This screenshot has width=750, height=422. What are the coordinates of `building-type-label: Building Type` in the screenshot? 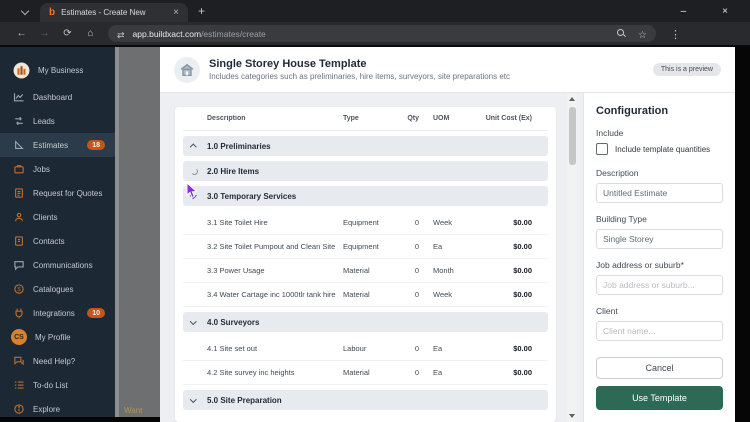 It's located at (621, 219).